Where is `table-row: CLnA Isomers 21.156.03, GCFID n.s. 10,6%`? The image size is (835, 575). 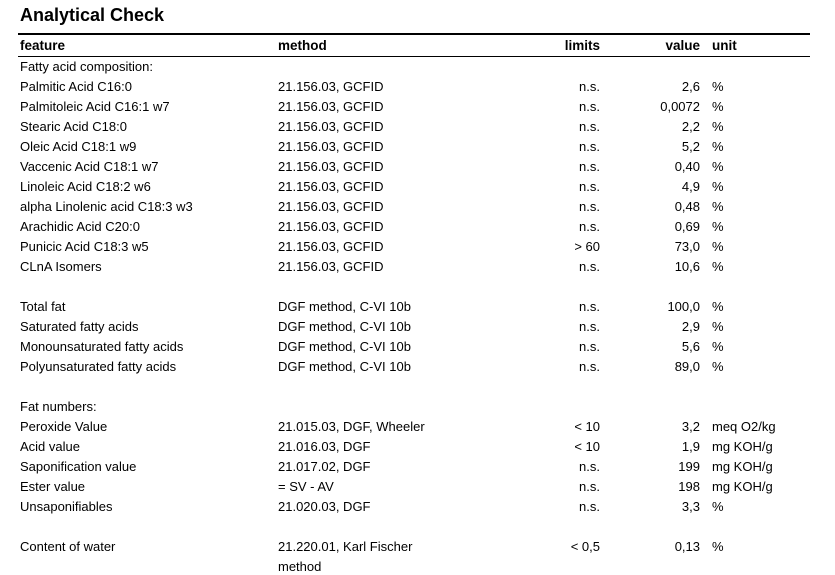 table-row: CLnA Isomers 21.156.03, GCFID n.s. 10,6% is located at coordinates (414, 267).